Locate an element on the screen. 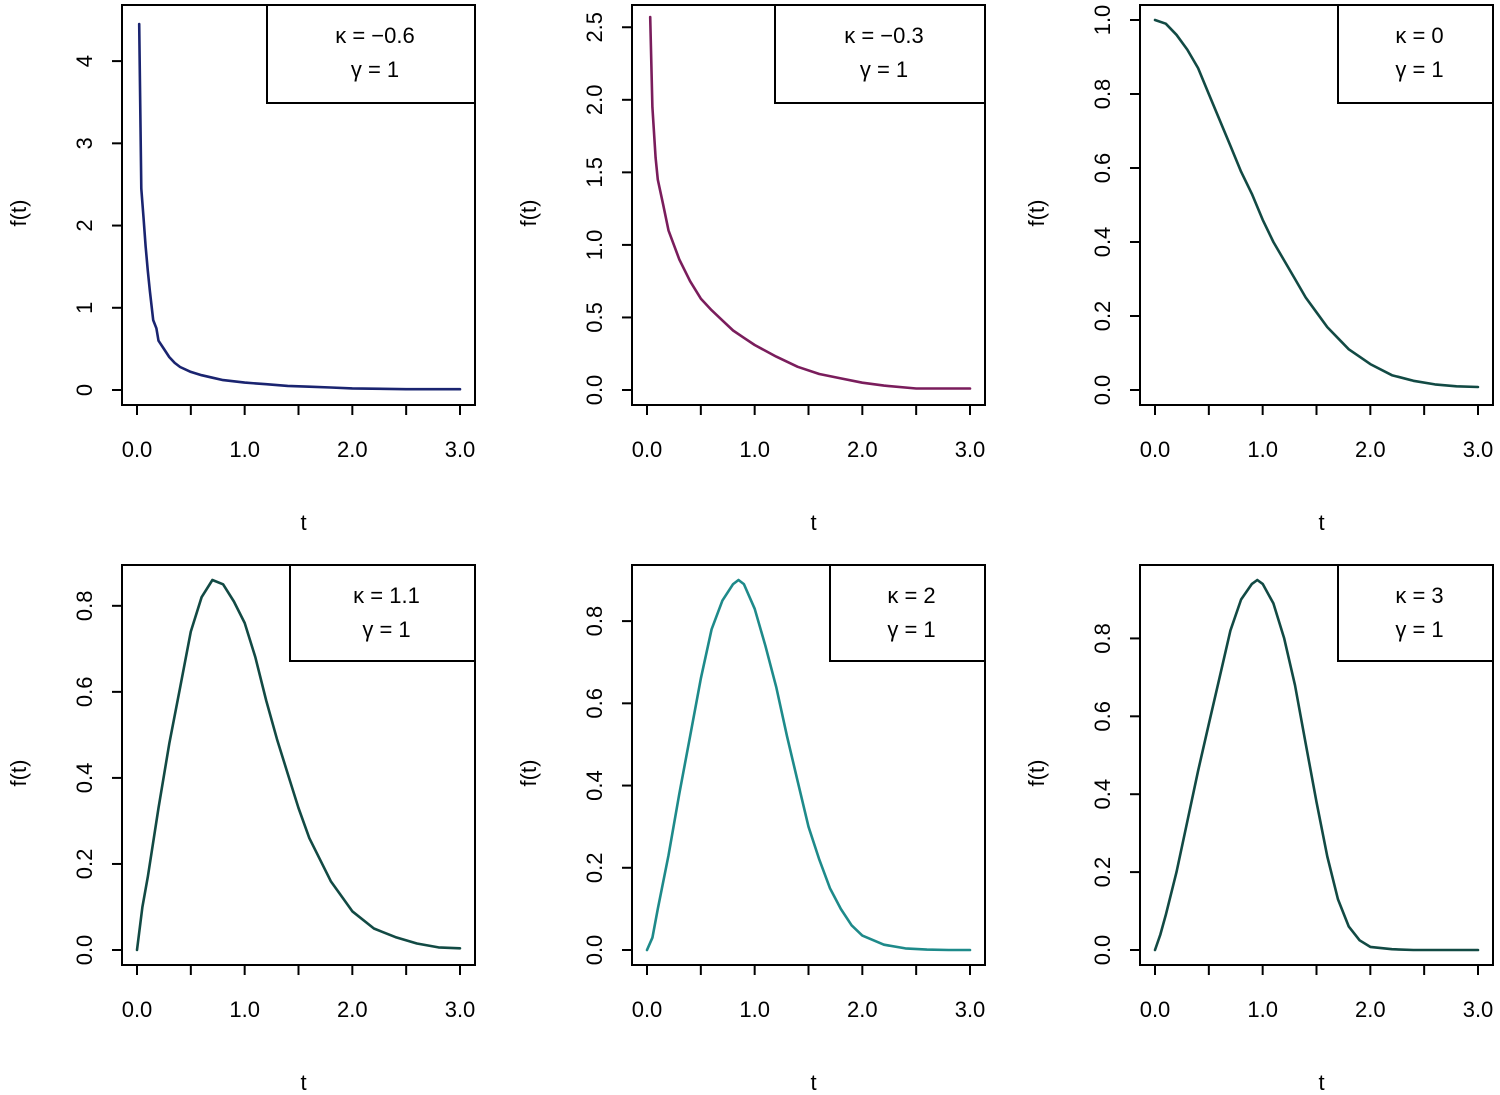 This screenshot has height=1095, width=1500. y-tick-label: 2 is located at coordinates (84, 225).